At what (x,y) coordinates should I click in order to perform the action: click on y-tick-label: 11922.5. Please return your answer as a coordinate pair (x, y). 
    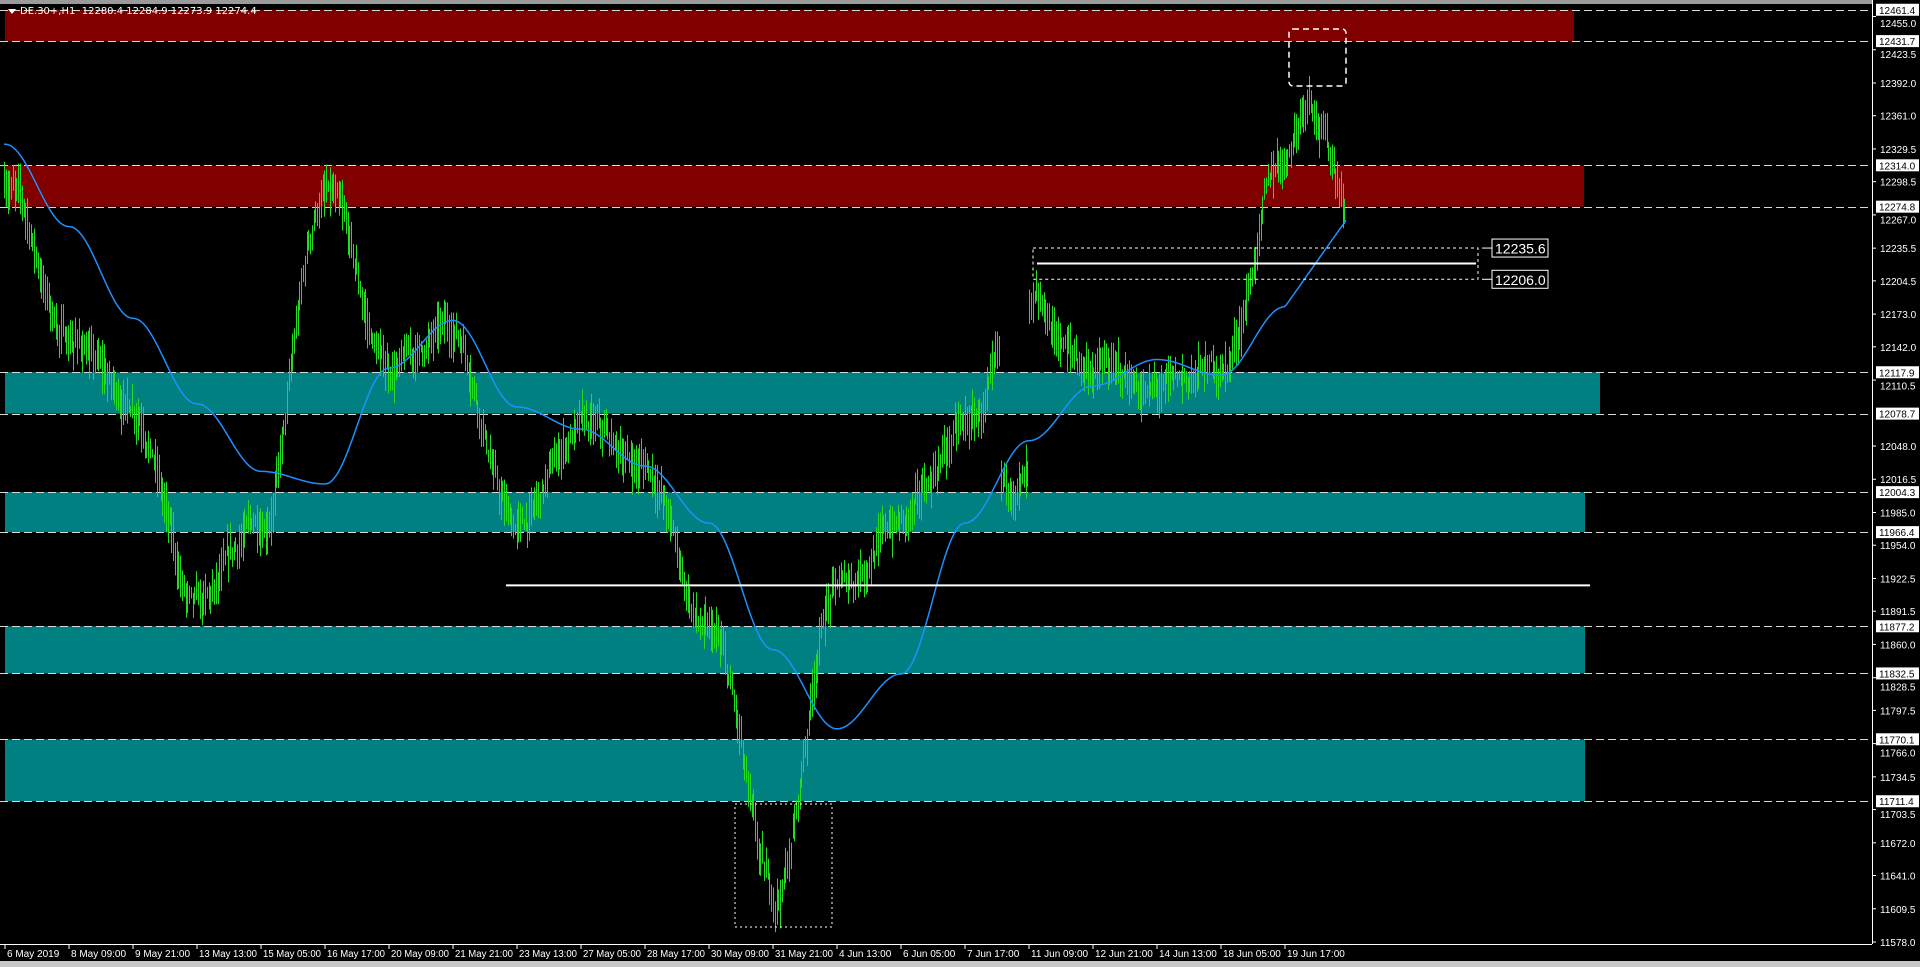
    Looking at the image, I should click on (1898, 579).